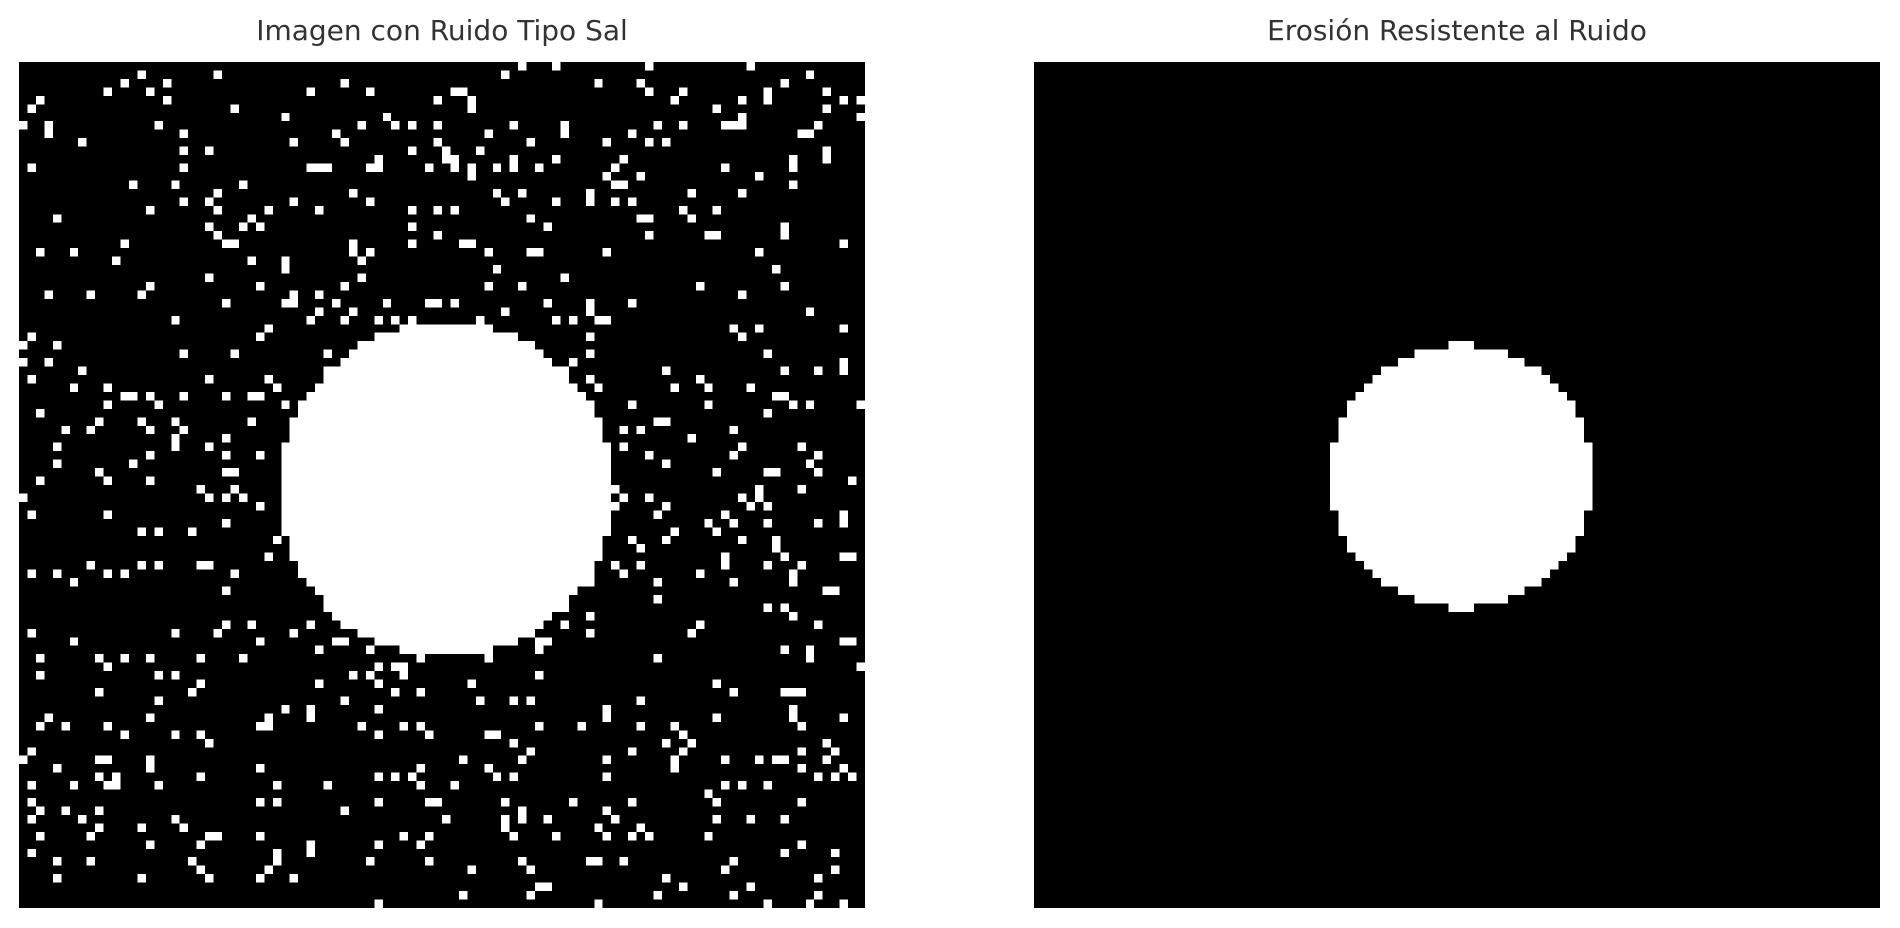  What do you see at coordinates (1461, 476) in the screenshot?
I see `eroded-white-disk` at bounding box center [1461, 476].